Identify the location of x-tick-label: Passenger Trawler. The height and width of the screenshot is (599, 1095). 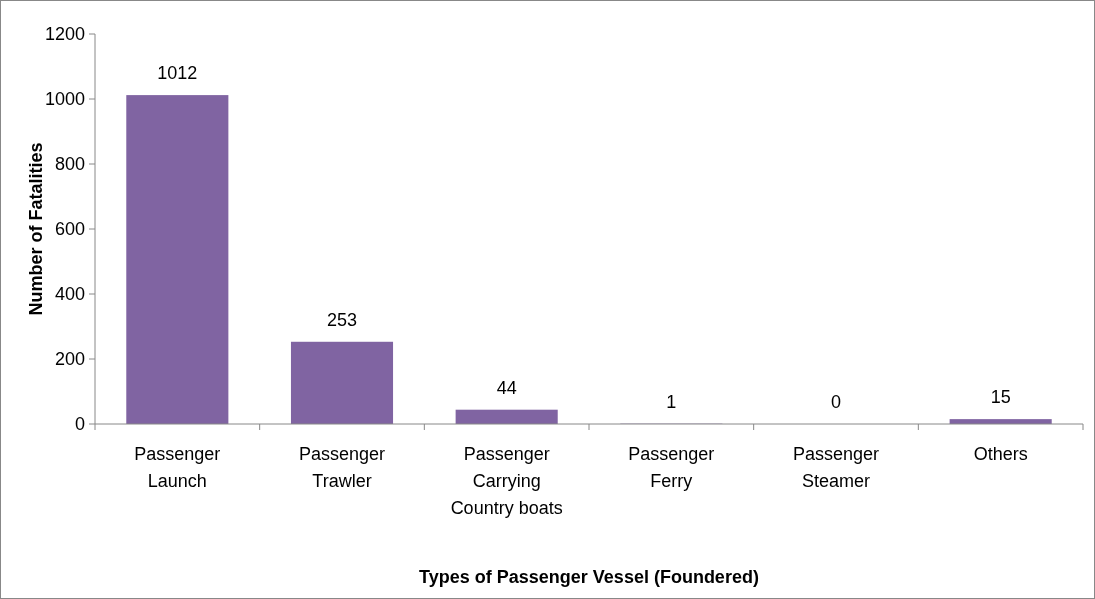
(342, 467).